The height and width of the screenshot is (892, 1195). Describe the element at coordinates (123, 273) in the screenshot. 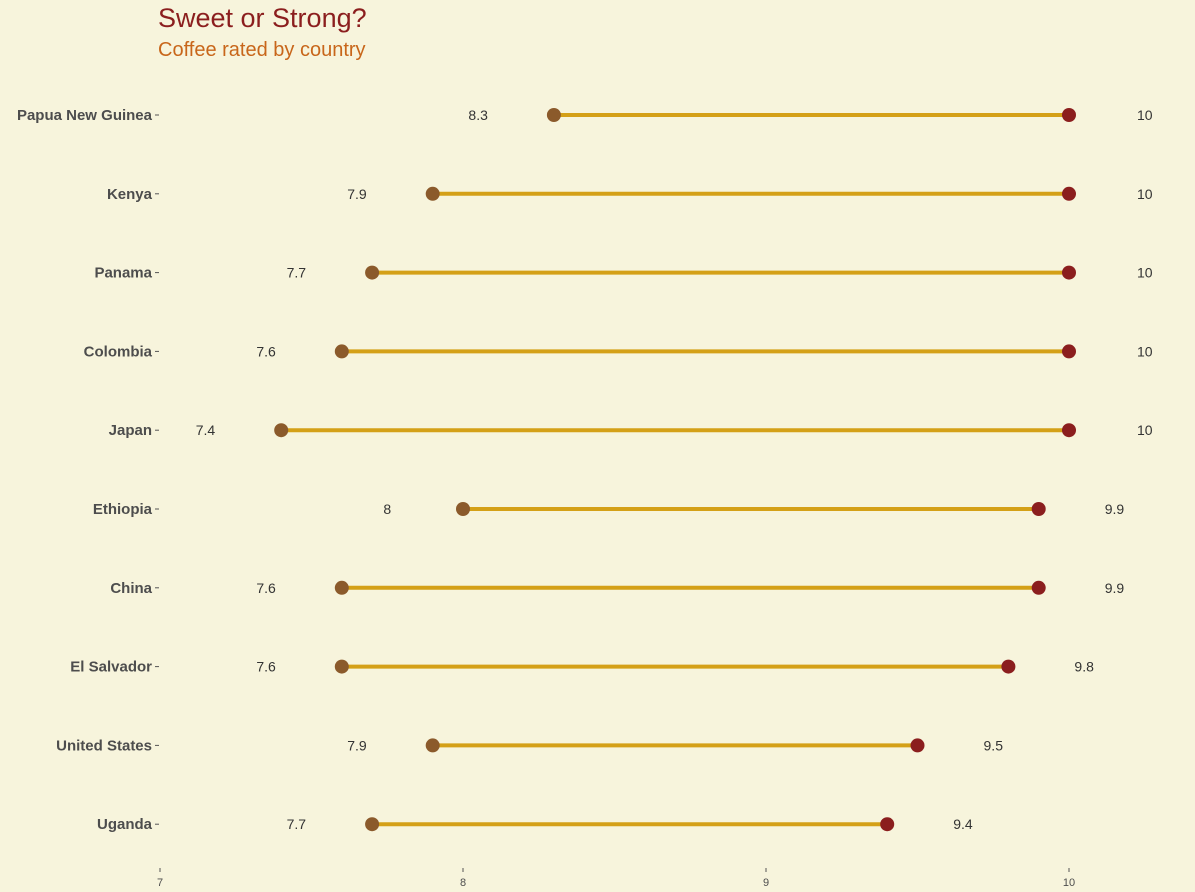

I see `category-label: Panama` at that location.